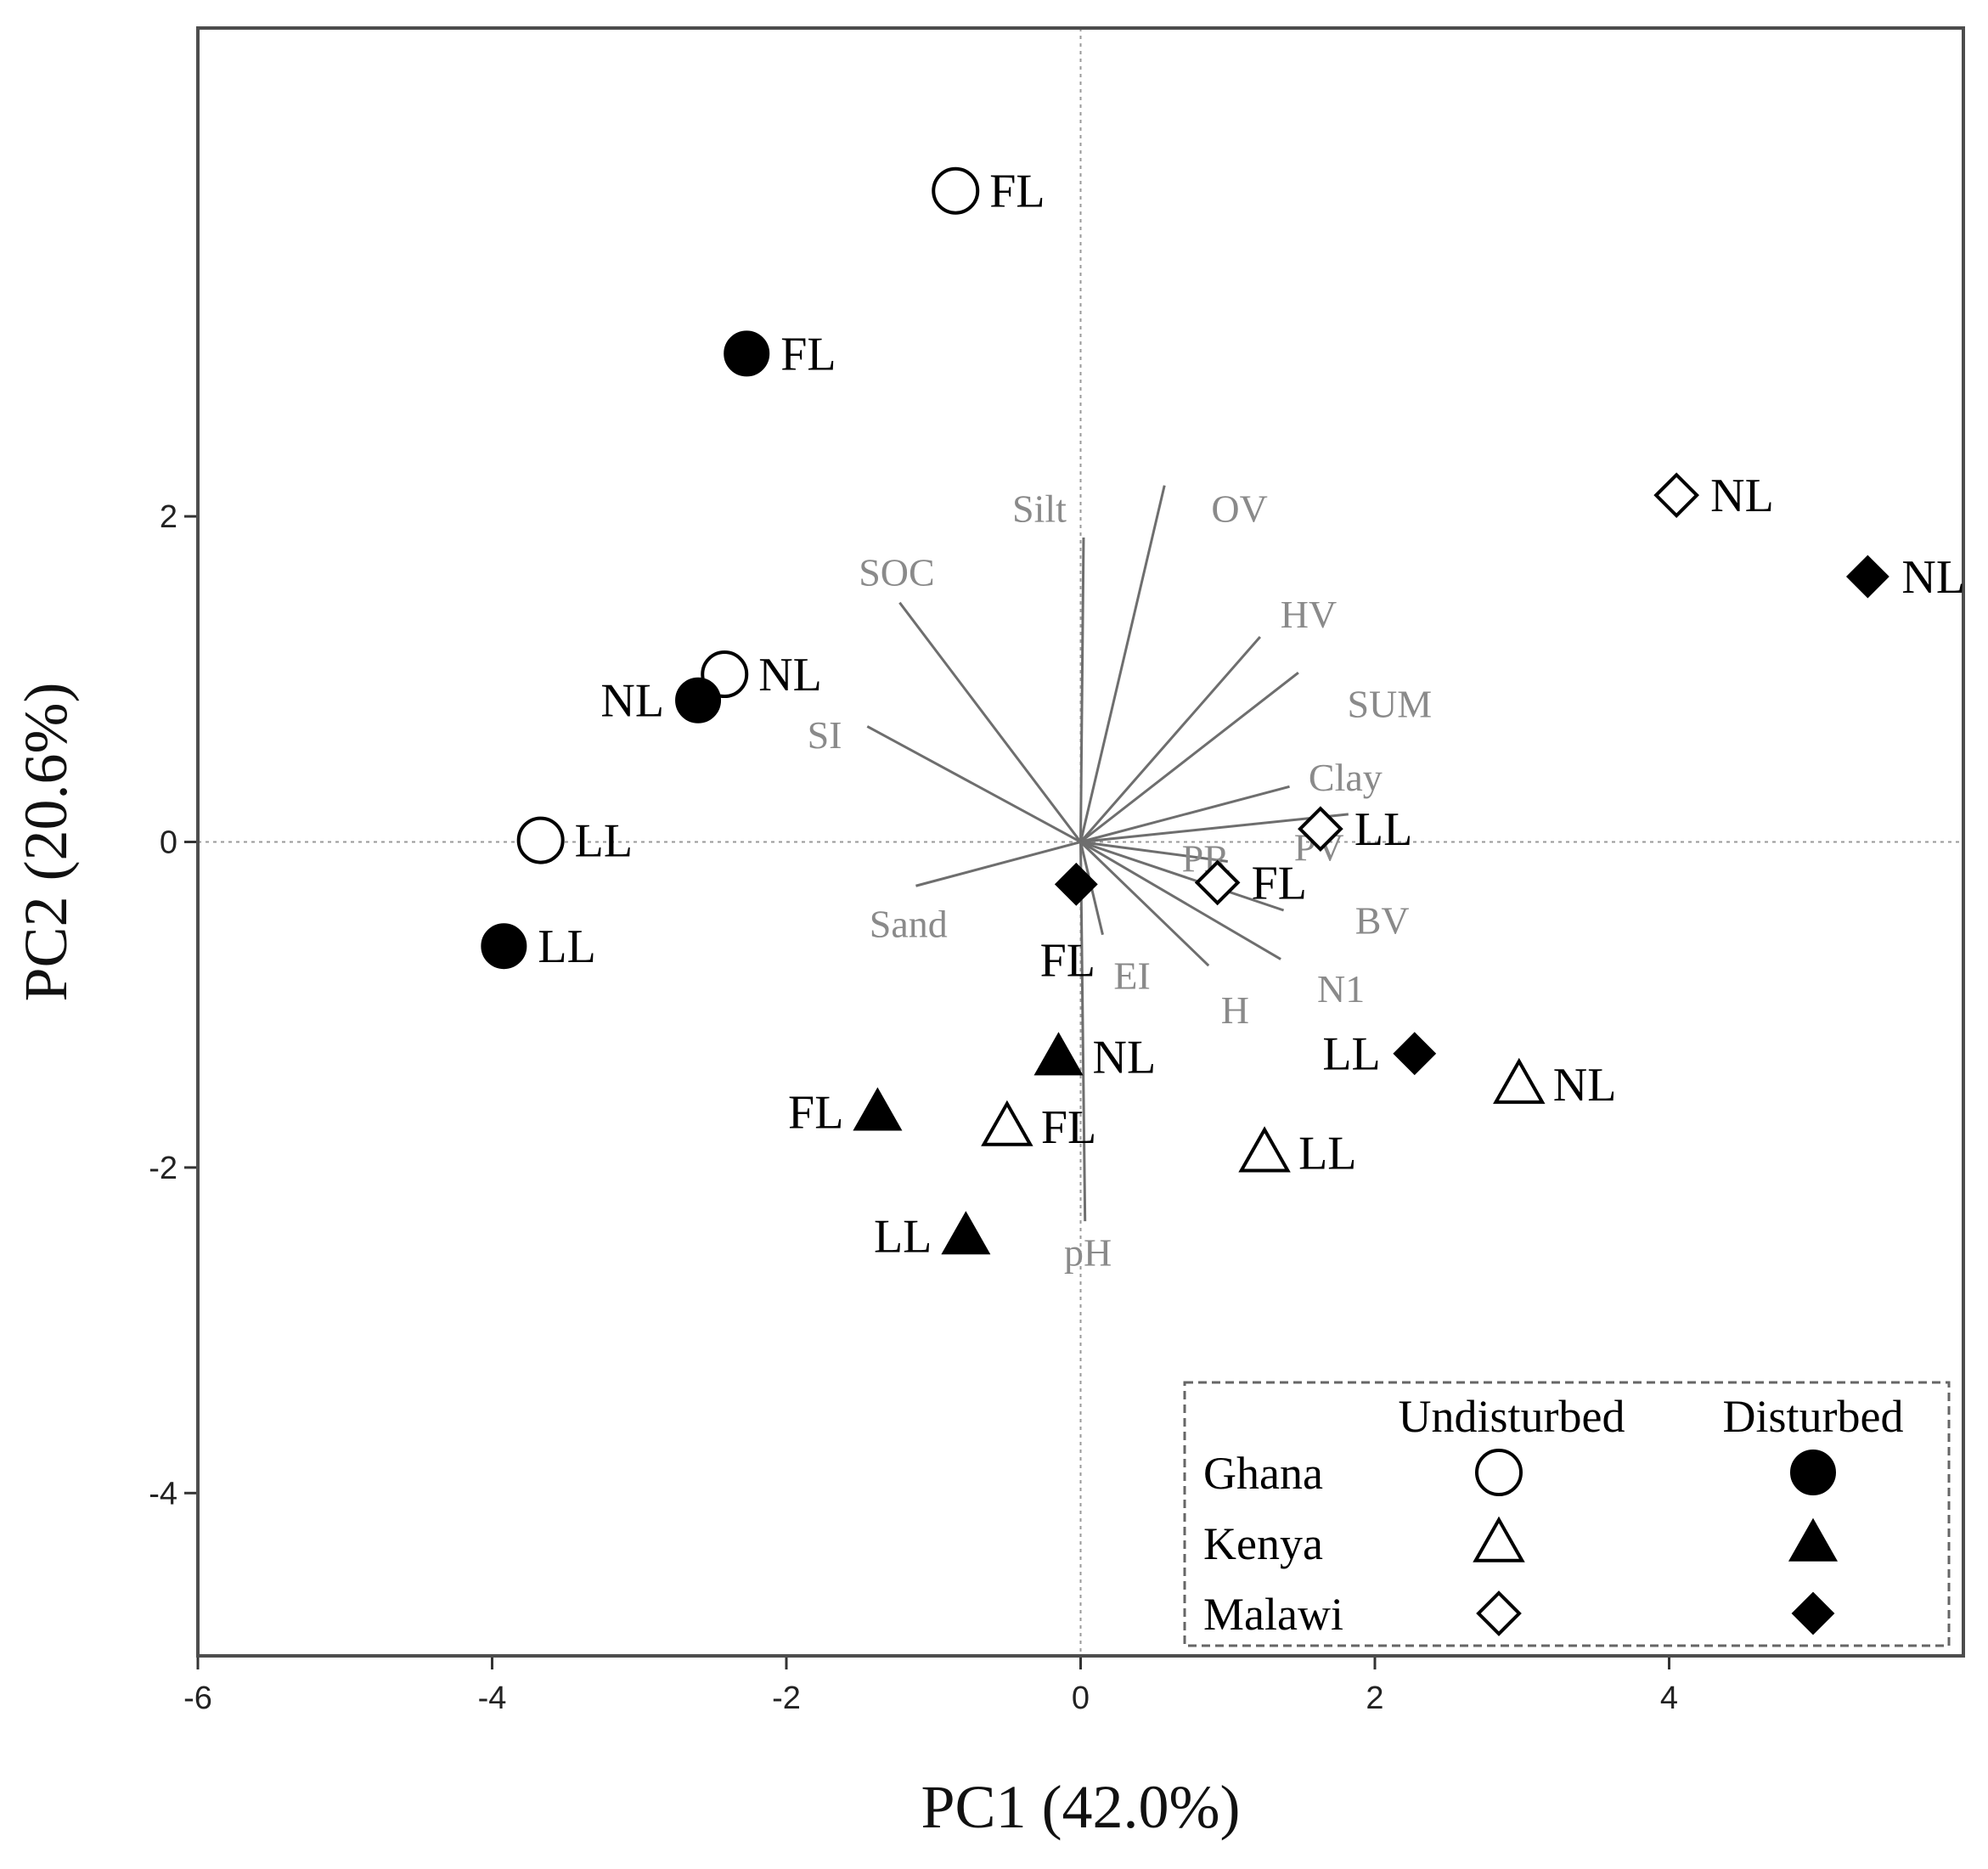 The width and height of the screenshot is (1988, 1869). What do you see at coordinates (786, 1698) in the screenshot?
I see `x-tick-label: -2` at bounding box center [786, 1698].